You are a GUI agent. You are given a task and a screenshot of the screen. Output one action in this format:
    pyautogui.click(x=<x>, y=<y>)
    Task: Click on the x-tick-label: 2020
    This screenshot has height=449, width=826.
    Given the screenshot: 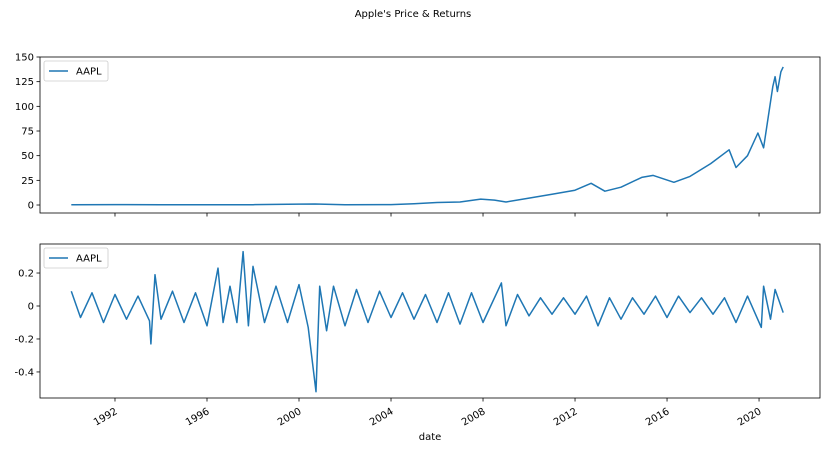 What is the action you would take?
    pyautogui.click(x=750, y=417)
    